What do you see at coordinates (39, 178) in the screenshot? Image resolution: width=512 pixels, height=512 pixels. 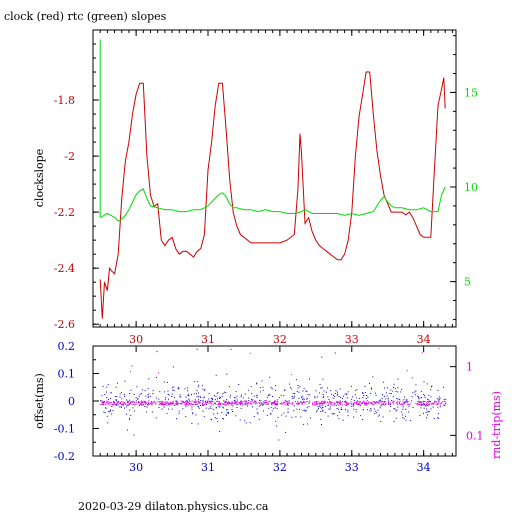 I see `slope-y-label: clockslope` at bounding box center [39, 178].